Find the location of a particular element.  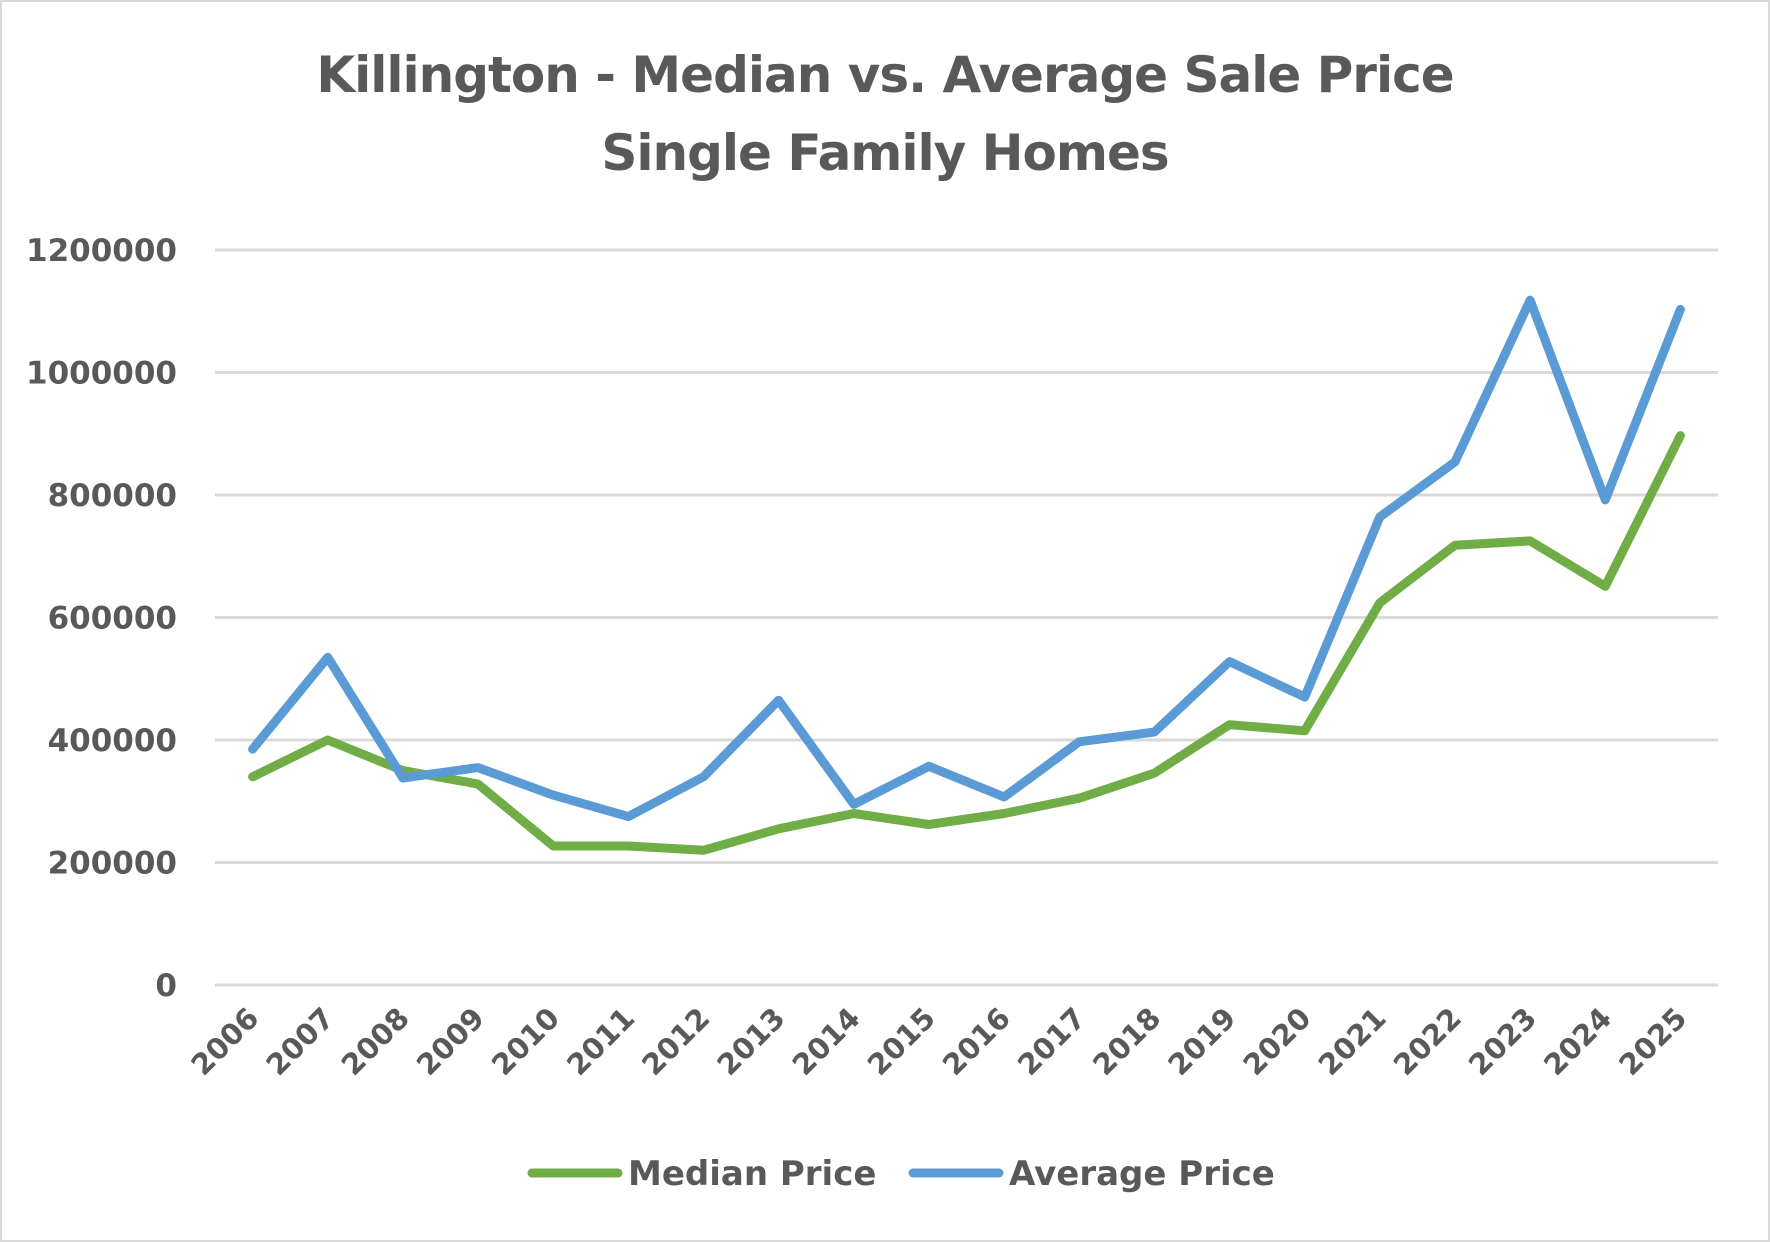

x-tick-label: 2014 is located at coordinates (826, 1041).